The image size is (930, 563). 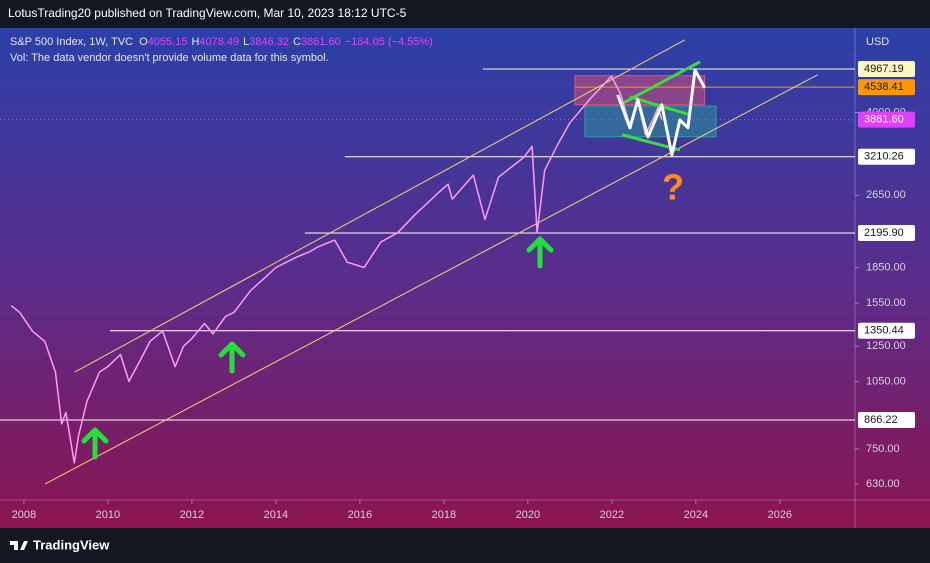 I want to click on level-label: 3861.60, so click(x=884, y=119).